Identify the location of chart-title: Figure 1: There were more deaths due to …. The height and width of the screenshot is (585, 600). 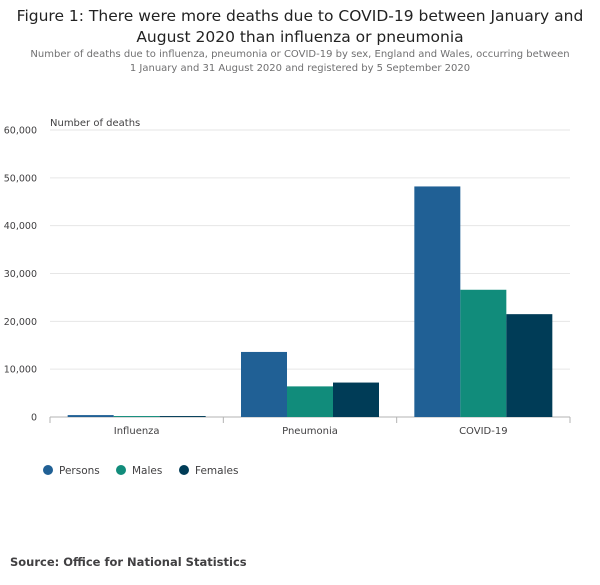
(300, 26).